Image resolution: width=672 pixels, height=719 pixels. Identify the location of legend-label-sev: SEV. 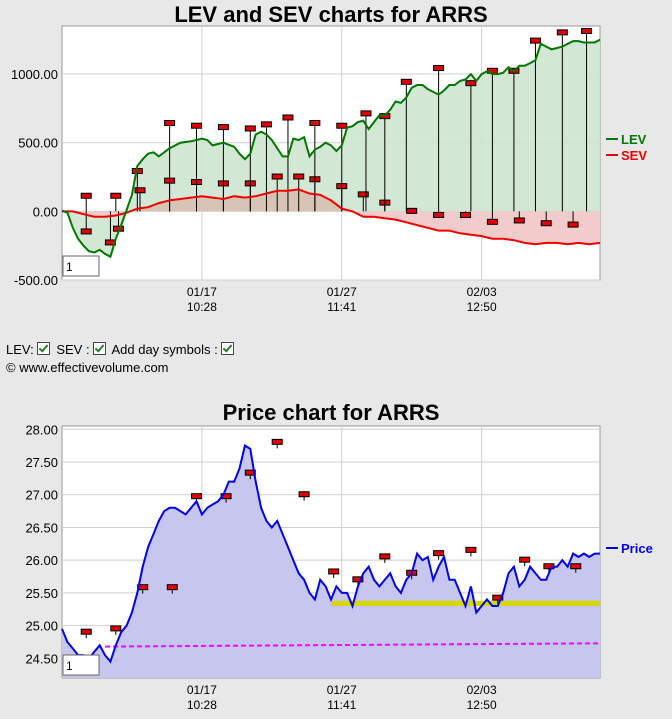
(634, 155).